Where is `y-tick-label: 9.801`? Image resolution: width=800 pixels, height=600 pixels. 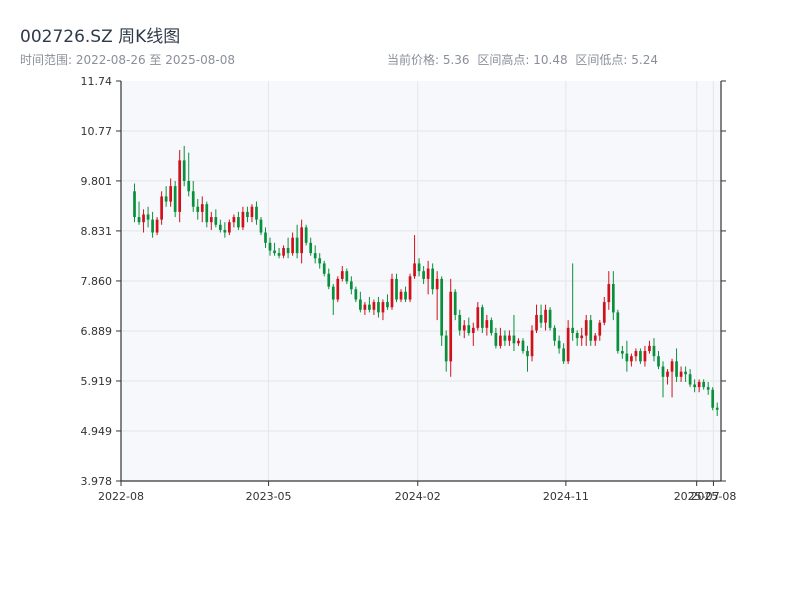 y-tick-label: 9.801 is located at coordinates (97, 181).